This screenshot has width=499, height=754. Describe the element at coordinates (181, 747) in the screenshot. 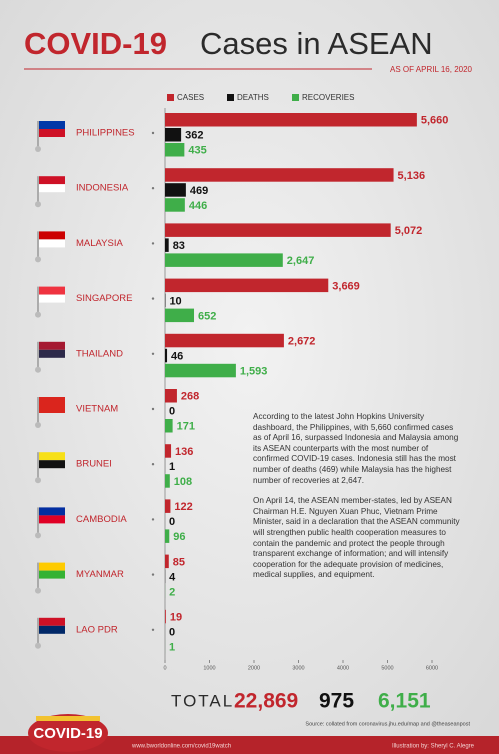

I see `footer-url: www.bworldonline.com/covid19watch` at that location.